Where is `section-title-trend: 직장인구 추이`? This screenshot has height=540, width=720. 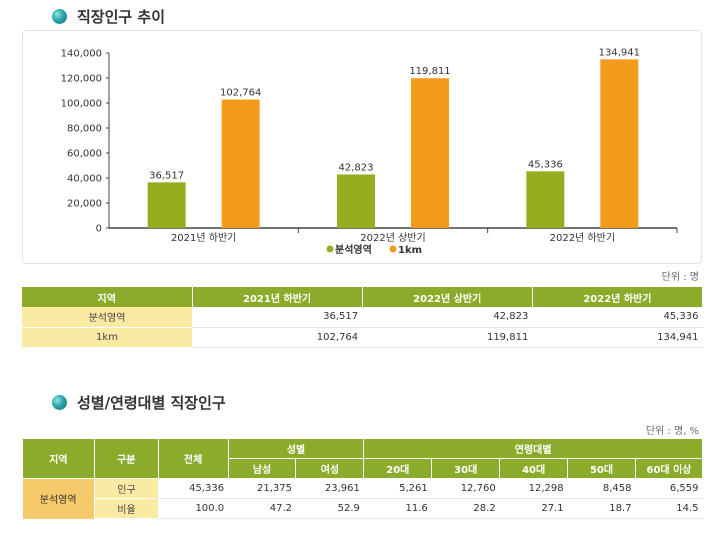
section-title-trend: 직장인구 추이 is located at coordinates (108, 16).